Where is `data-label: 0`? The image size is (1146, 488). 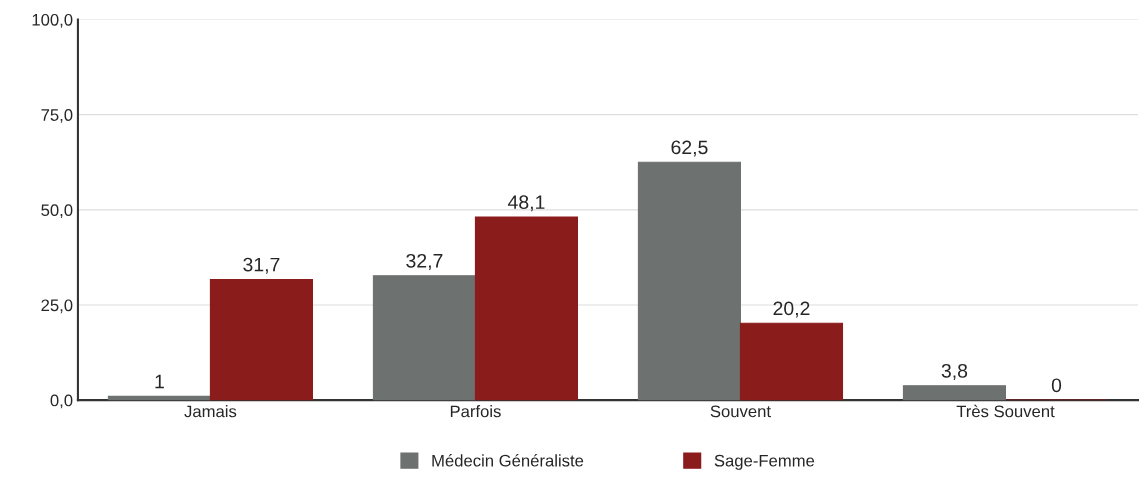 data-label: 0 is located at coordinates (1056, 385).